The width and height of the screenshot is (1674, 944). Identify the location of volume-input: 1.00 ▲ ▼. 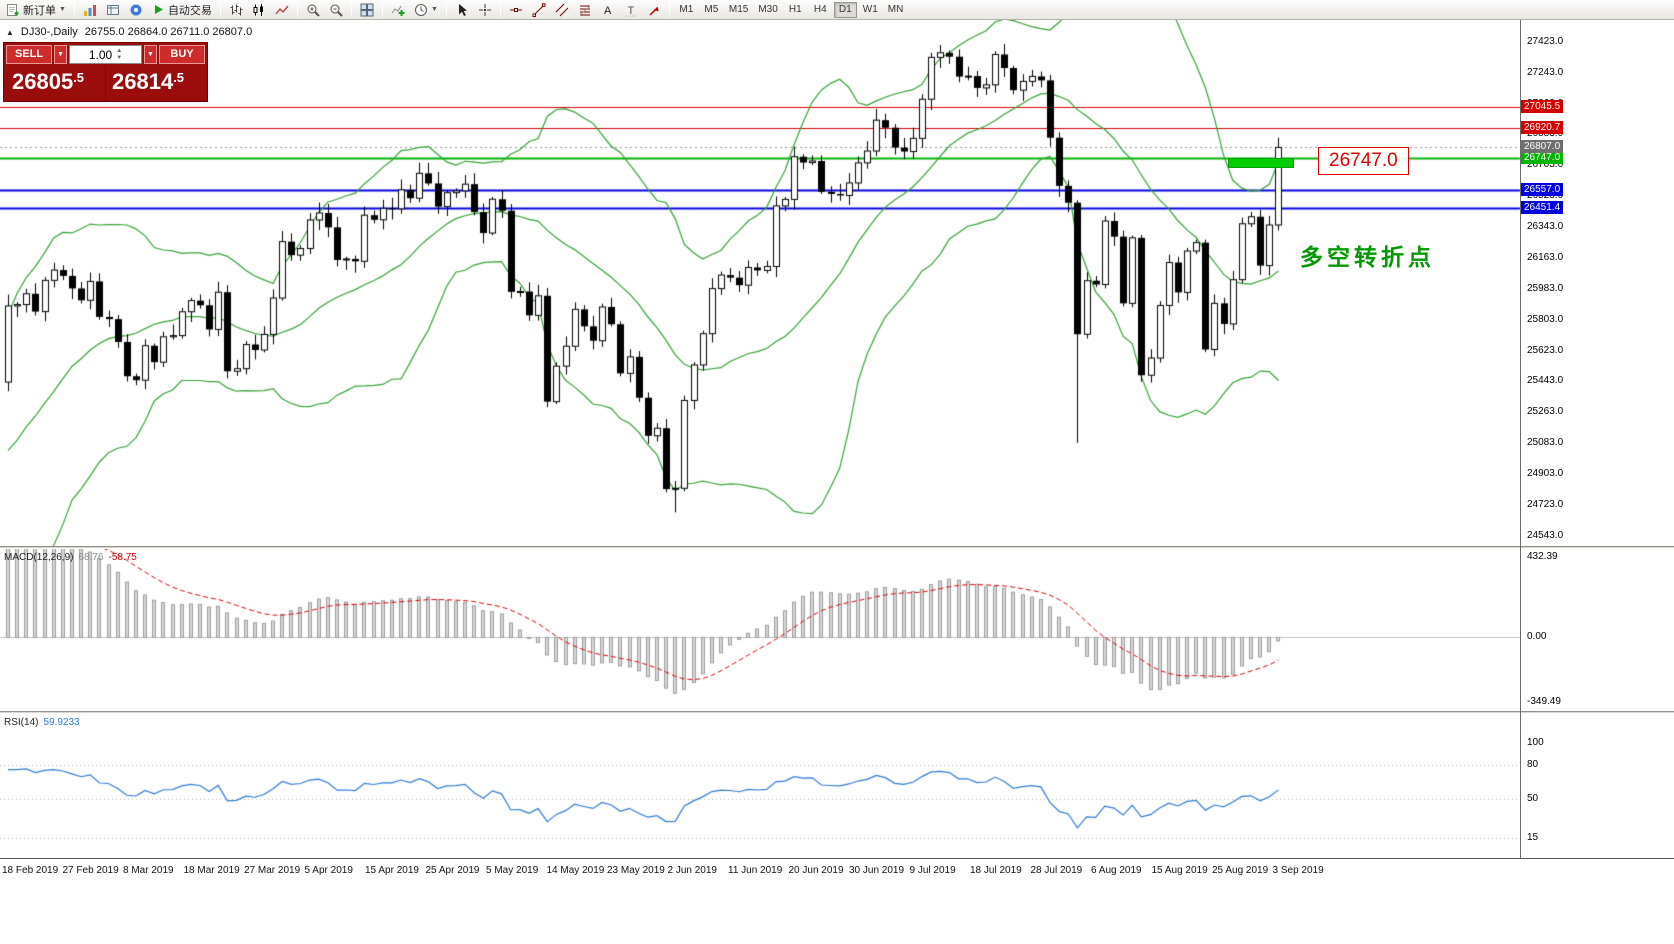
(105, 54).